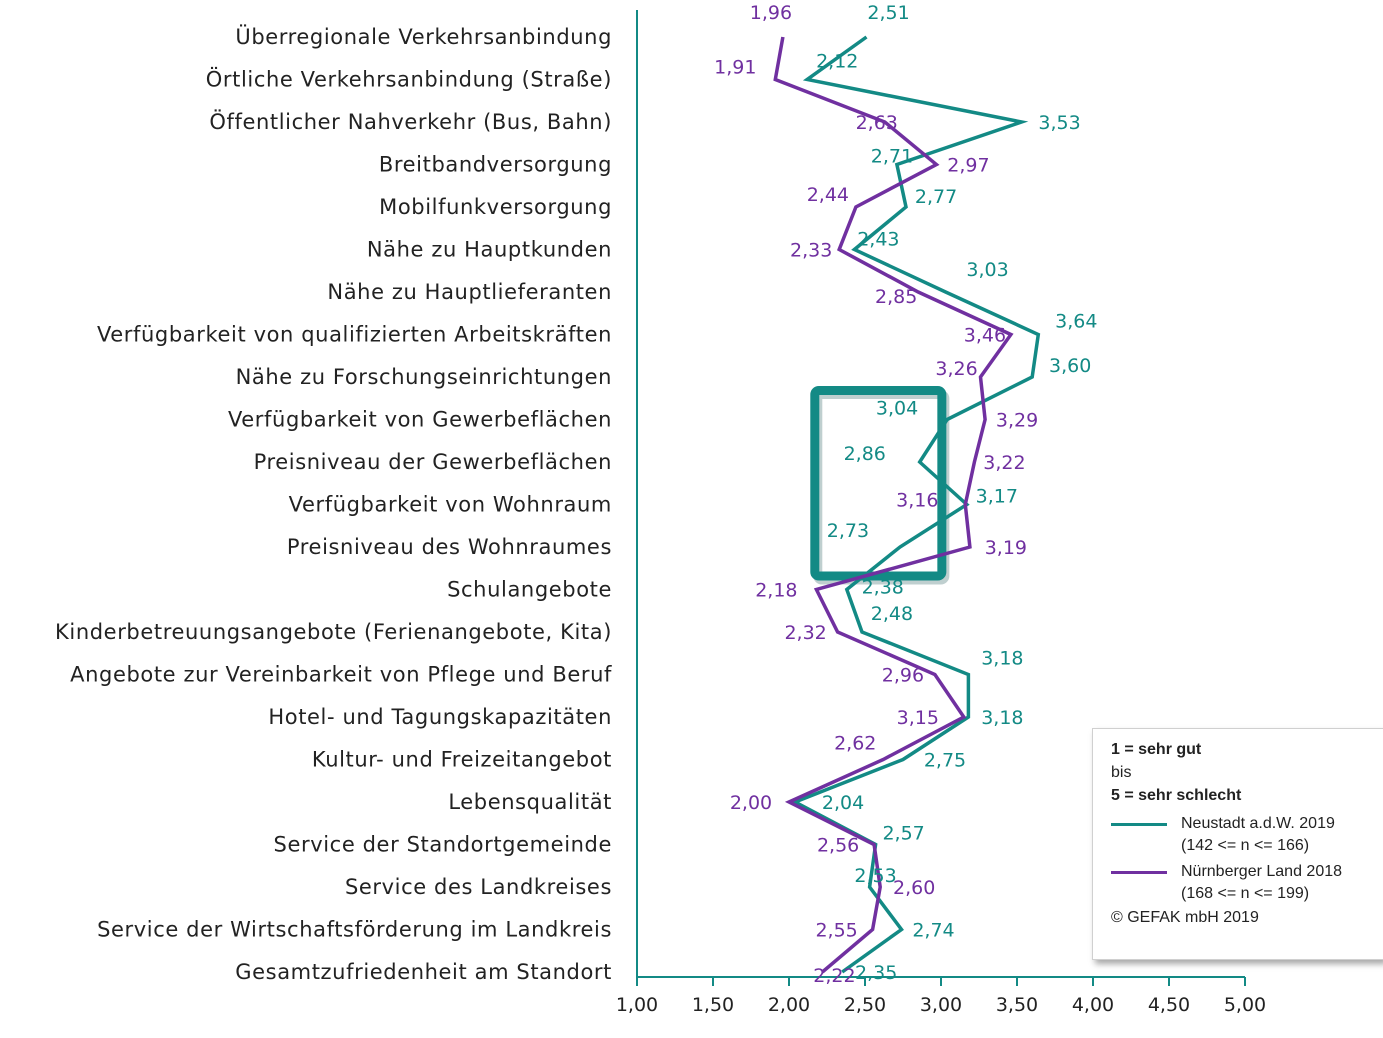 Image resolution: width=1383 pixels, height=1038 pixels. Describe the element at coordinates (892, 614) in the screenshot. I see `data-label-neustadt: 2,48` at that location.